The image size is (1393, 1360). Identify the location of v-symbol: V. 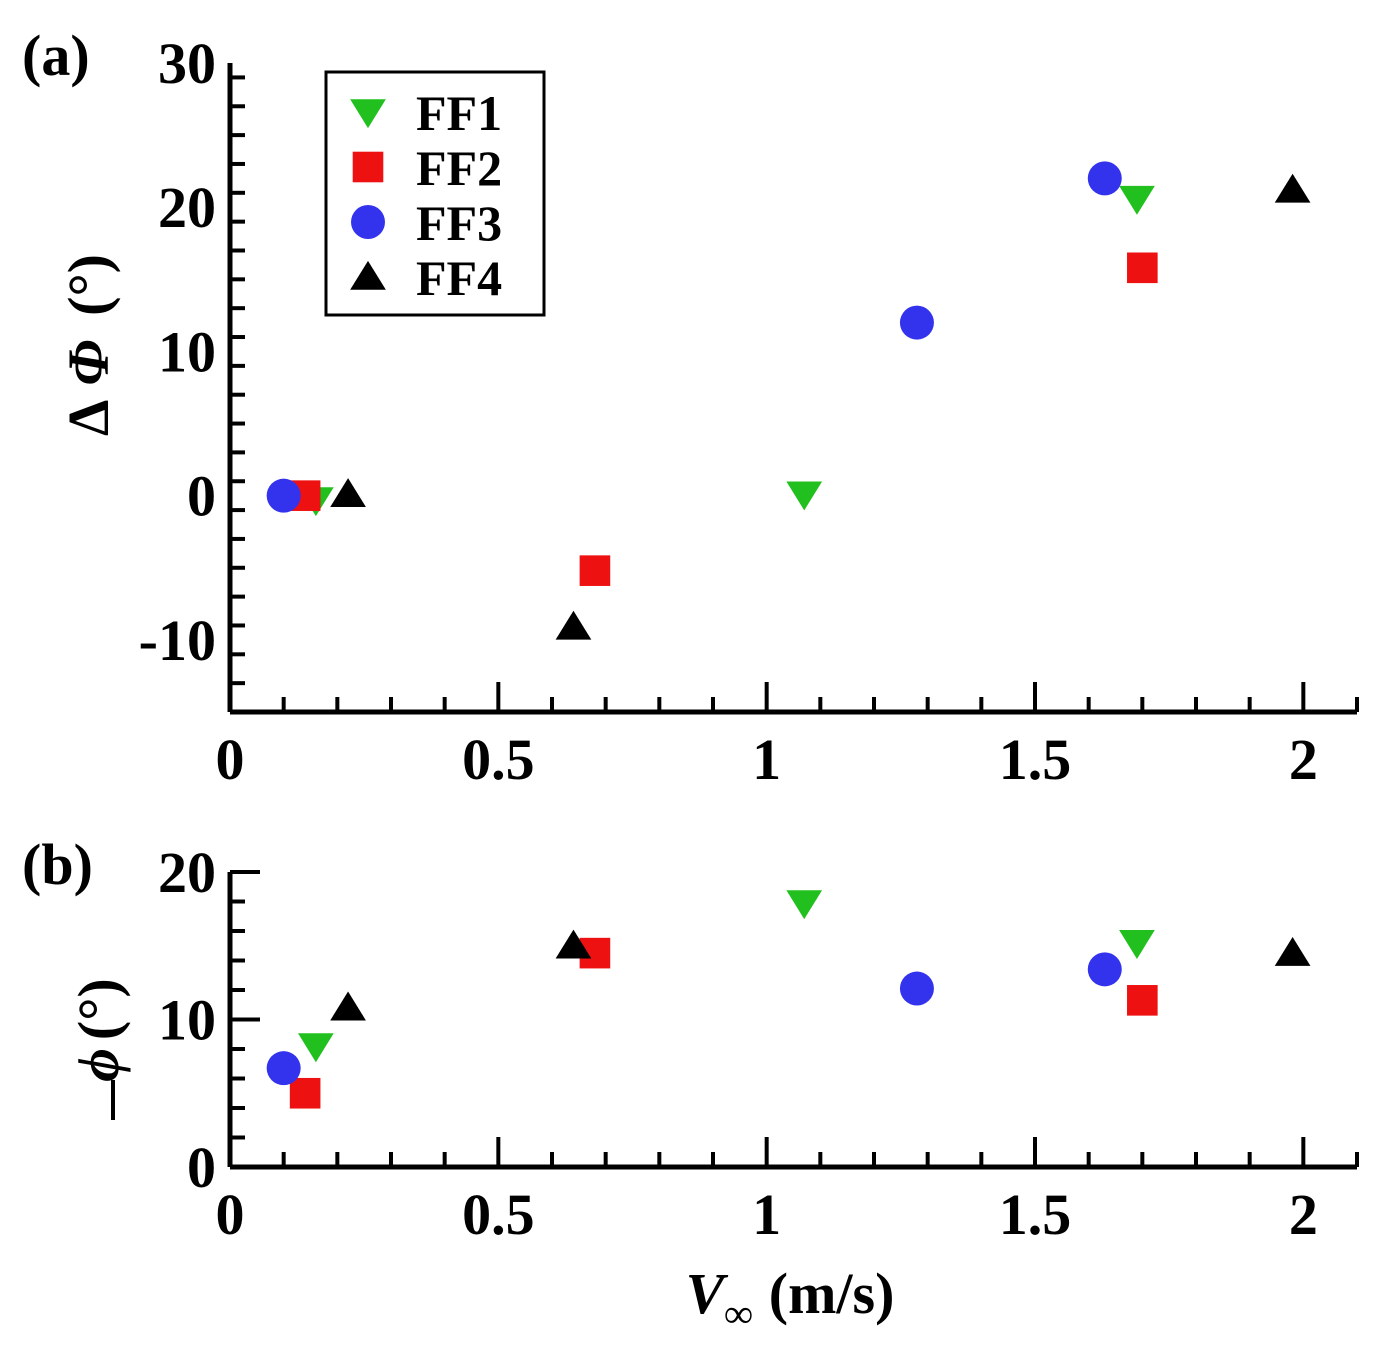
(707, 1293).